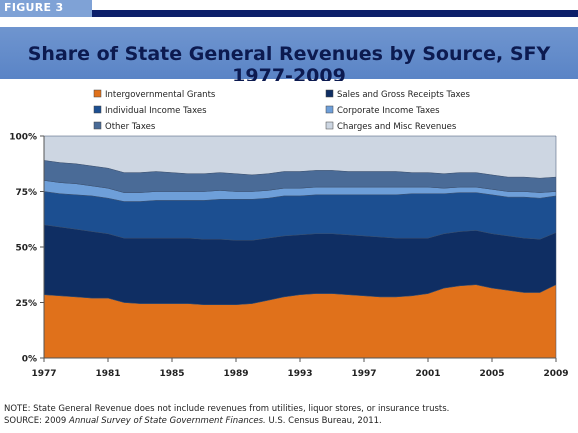 The height and width of the screenshot is (433, 578). What do you see at coordinates (26, 193) in the screenshot?
I see `y-tick-label: 75%` at bounding box center [26, 193].